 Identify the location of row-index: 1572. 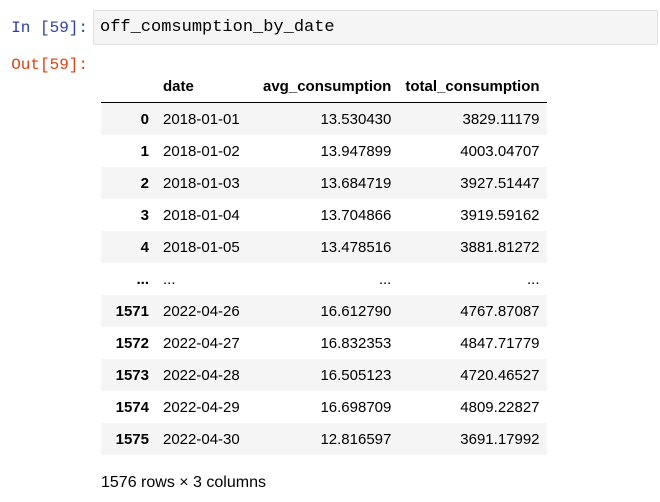
(132, 343).